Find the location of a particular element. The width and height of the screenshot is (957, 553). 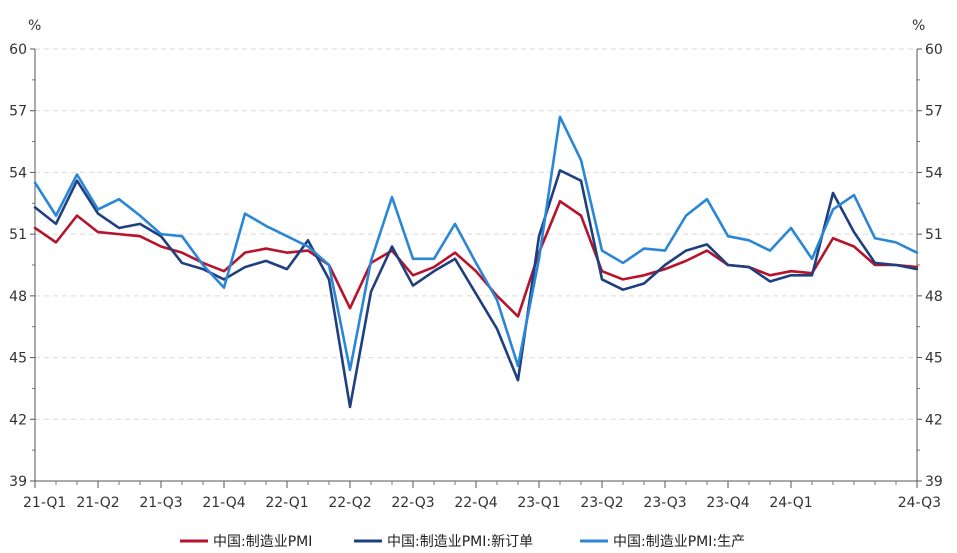

y-tick-label-left: 54 is located at coordinates (18, 173).